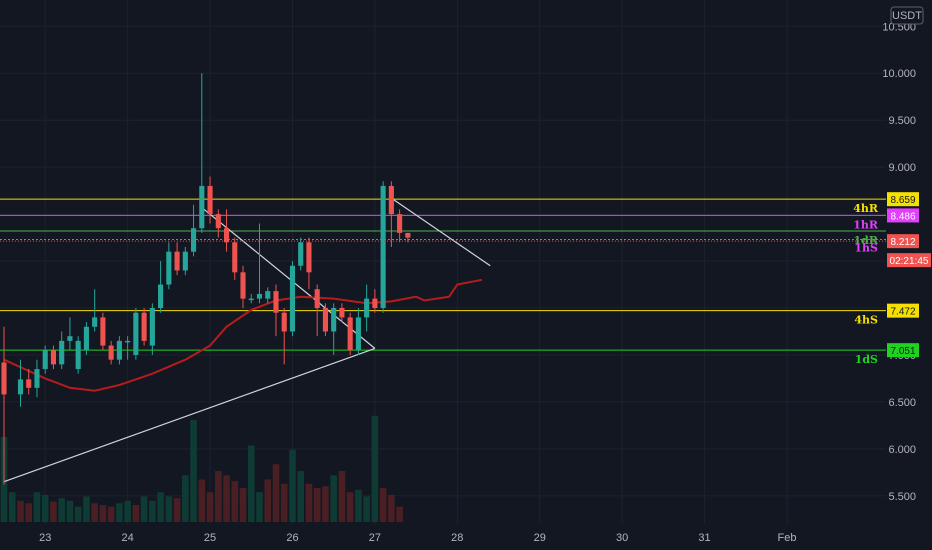 This screenshot has height=550, width=932. I want to click on y-tick-label: 5.500, so click(902, 497).